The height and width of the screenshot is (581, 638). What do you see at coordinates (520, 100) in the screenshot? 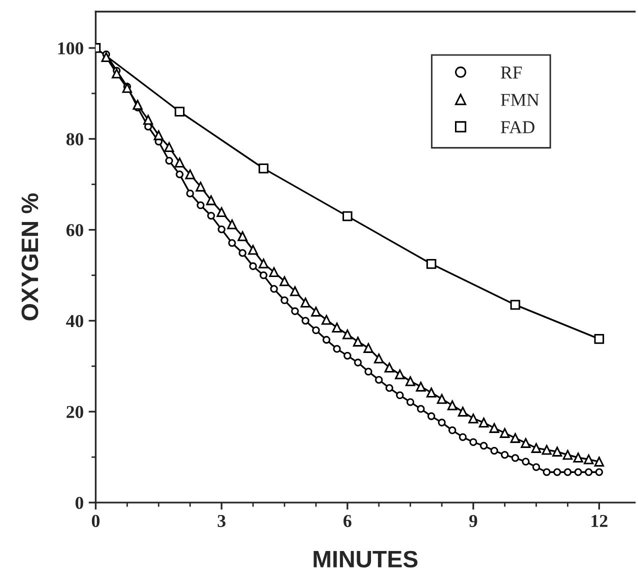
I see `legend-label: FMN` at bounding box center [520, 100].